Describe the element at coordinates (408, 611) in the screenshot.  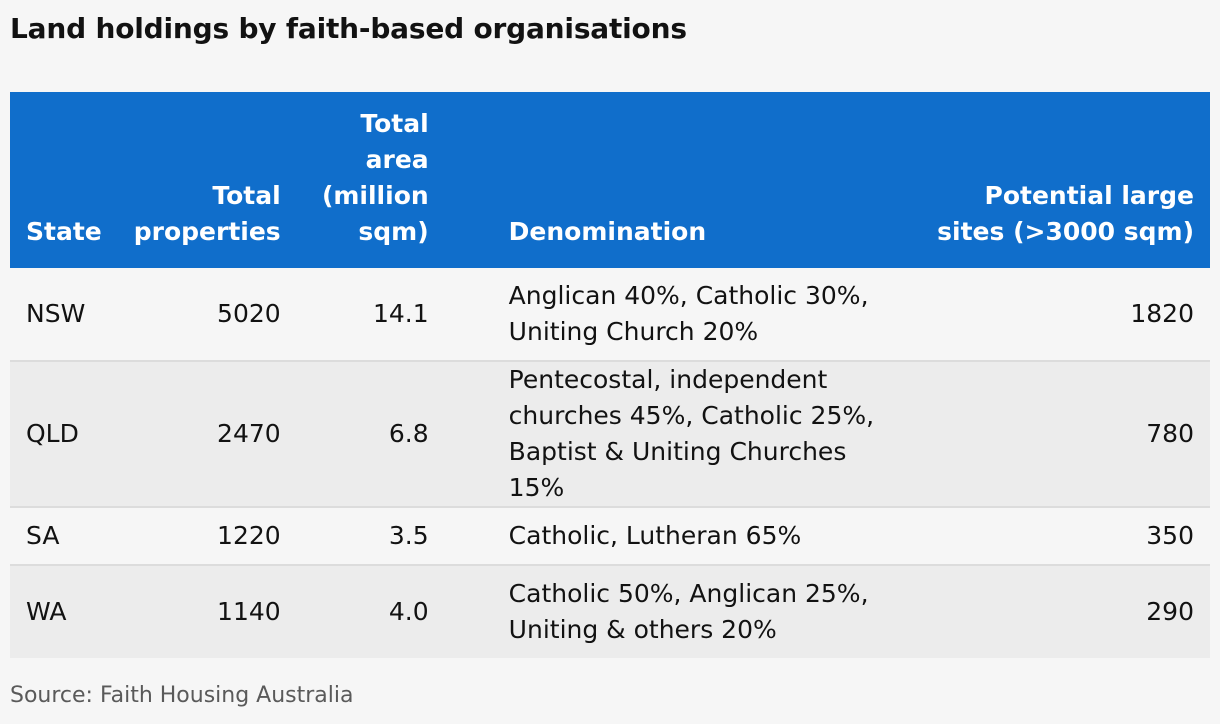
I see `cell-total-area: 4.0` at that location.